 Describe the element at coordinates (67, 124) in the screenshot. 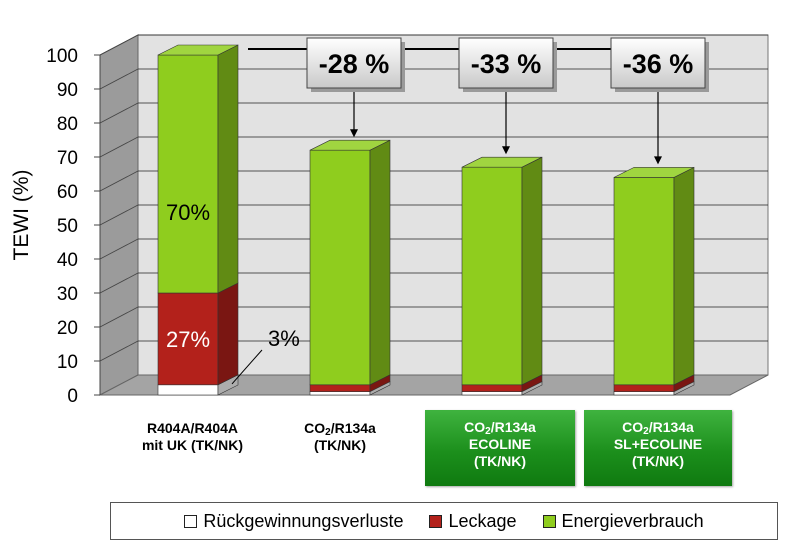

I see `y-tick-label: 80` at that location.